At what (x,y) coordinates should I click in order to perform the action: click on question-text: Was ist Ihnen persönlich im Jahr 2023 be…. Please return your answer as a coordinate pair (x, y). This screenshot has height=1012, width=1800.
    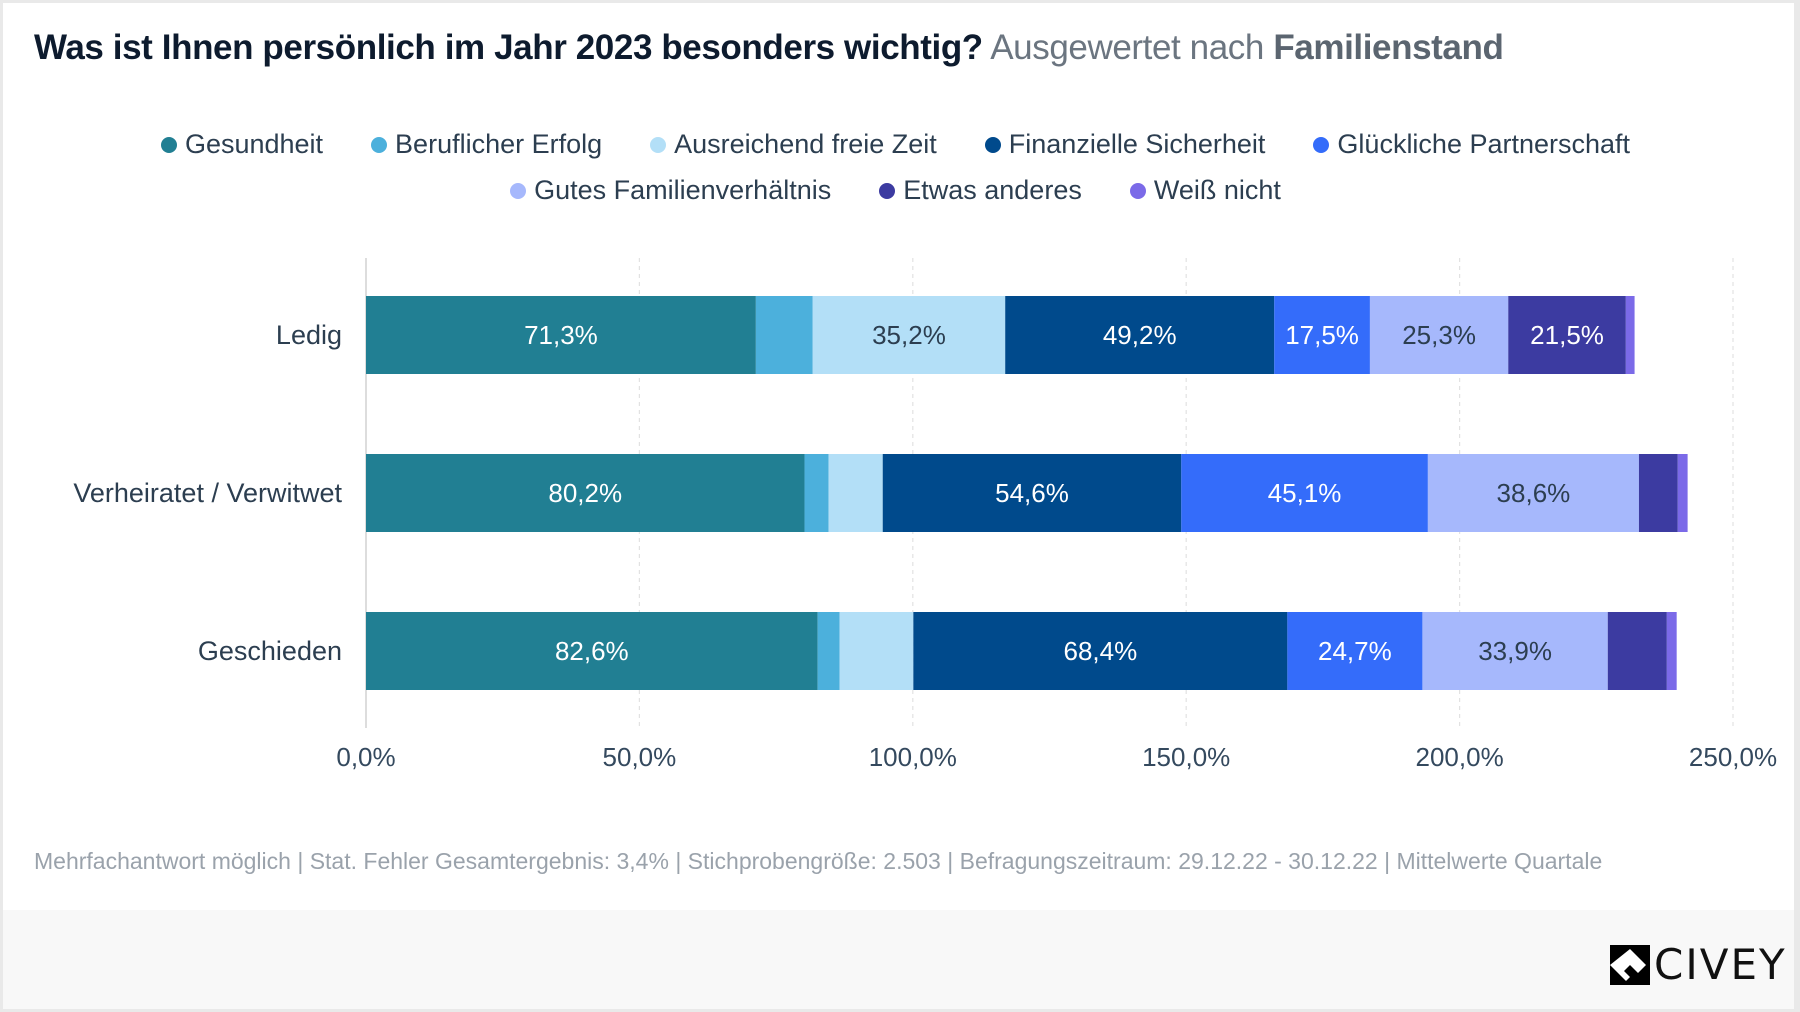
    Looking at the image, I should click on (508, 47).